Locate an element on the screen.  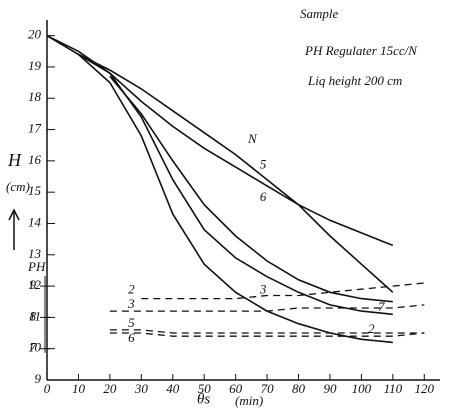
note-line: Sample is located at coordinates (319, 13).